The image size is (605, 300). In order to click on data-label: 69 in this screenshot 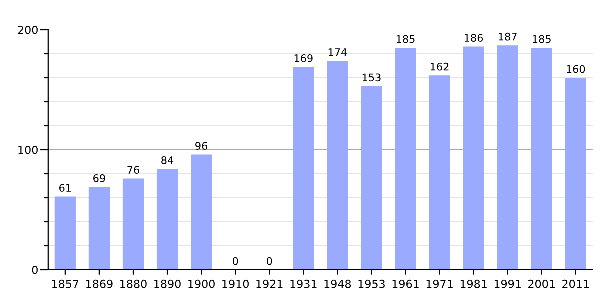, I will do `click(100, 178)`.